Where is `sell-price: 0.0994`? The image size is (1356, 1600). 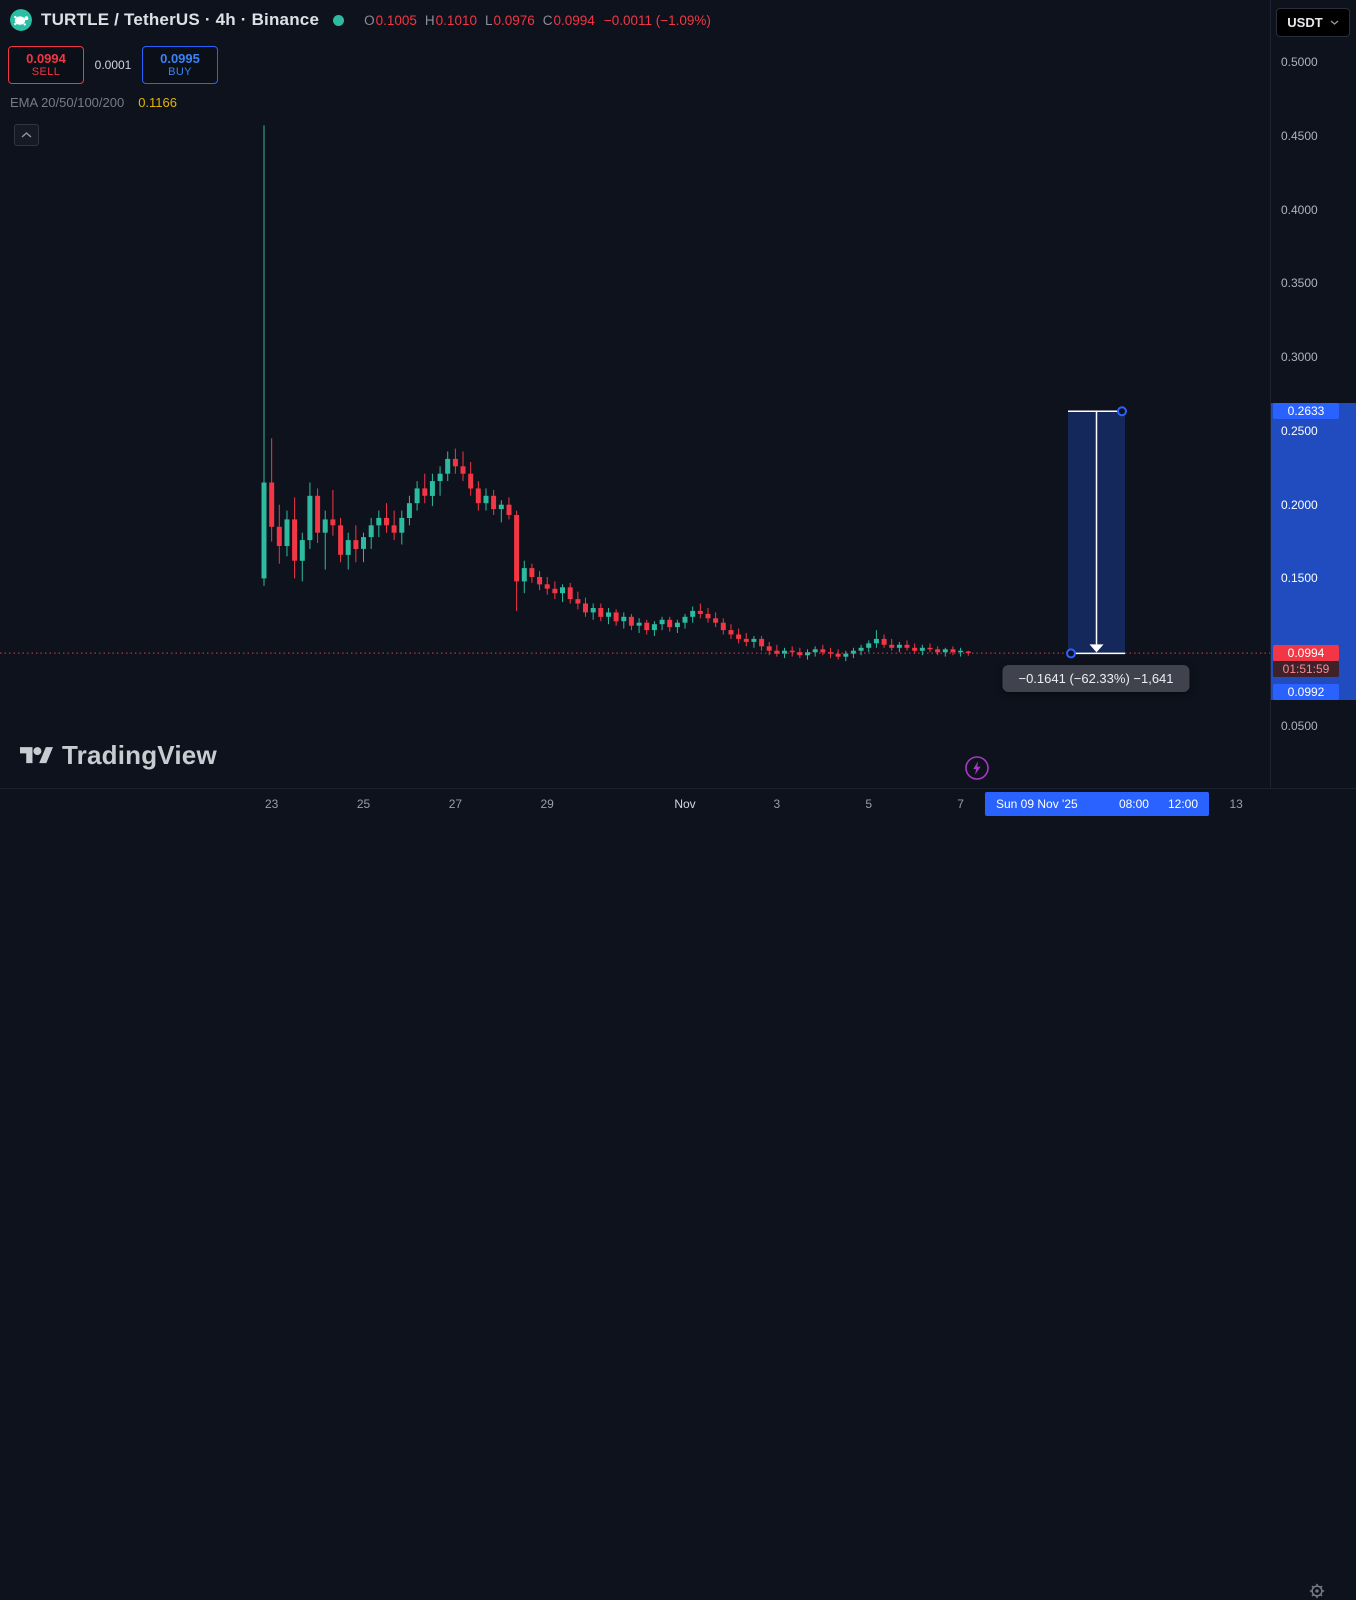 sell-price: 0.0994 is located at coordinates (46, 58).